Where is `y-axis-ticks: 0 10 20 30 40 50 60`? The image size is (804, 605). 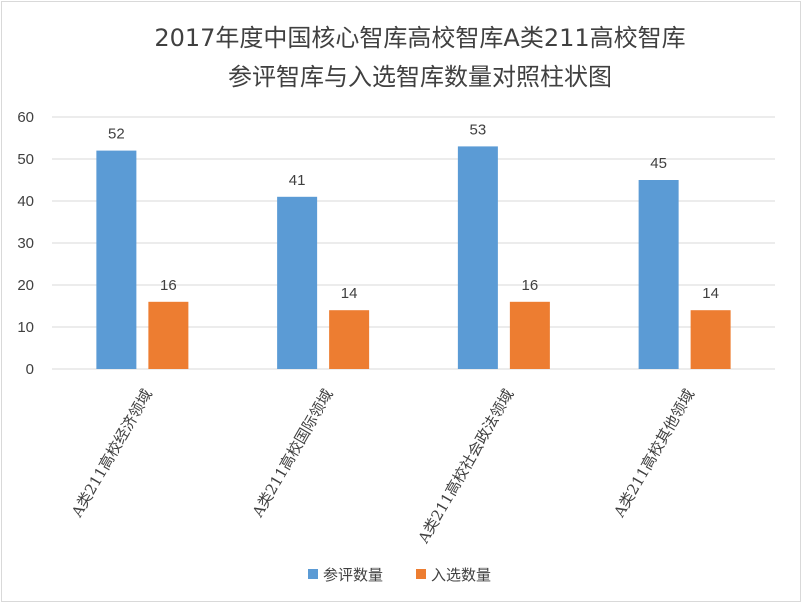
y-axis-ticks: 0 10 20 30 40 50 60 is located at coordinates (25, 243).